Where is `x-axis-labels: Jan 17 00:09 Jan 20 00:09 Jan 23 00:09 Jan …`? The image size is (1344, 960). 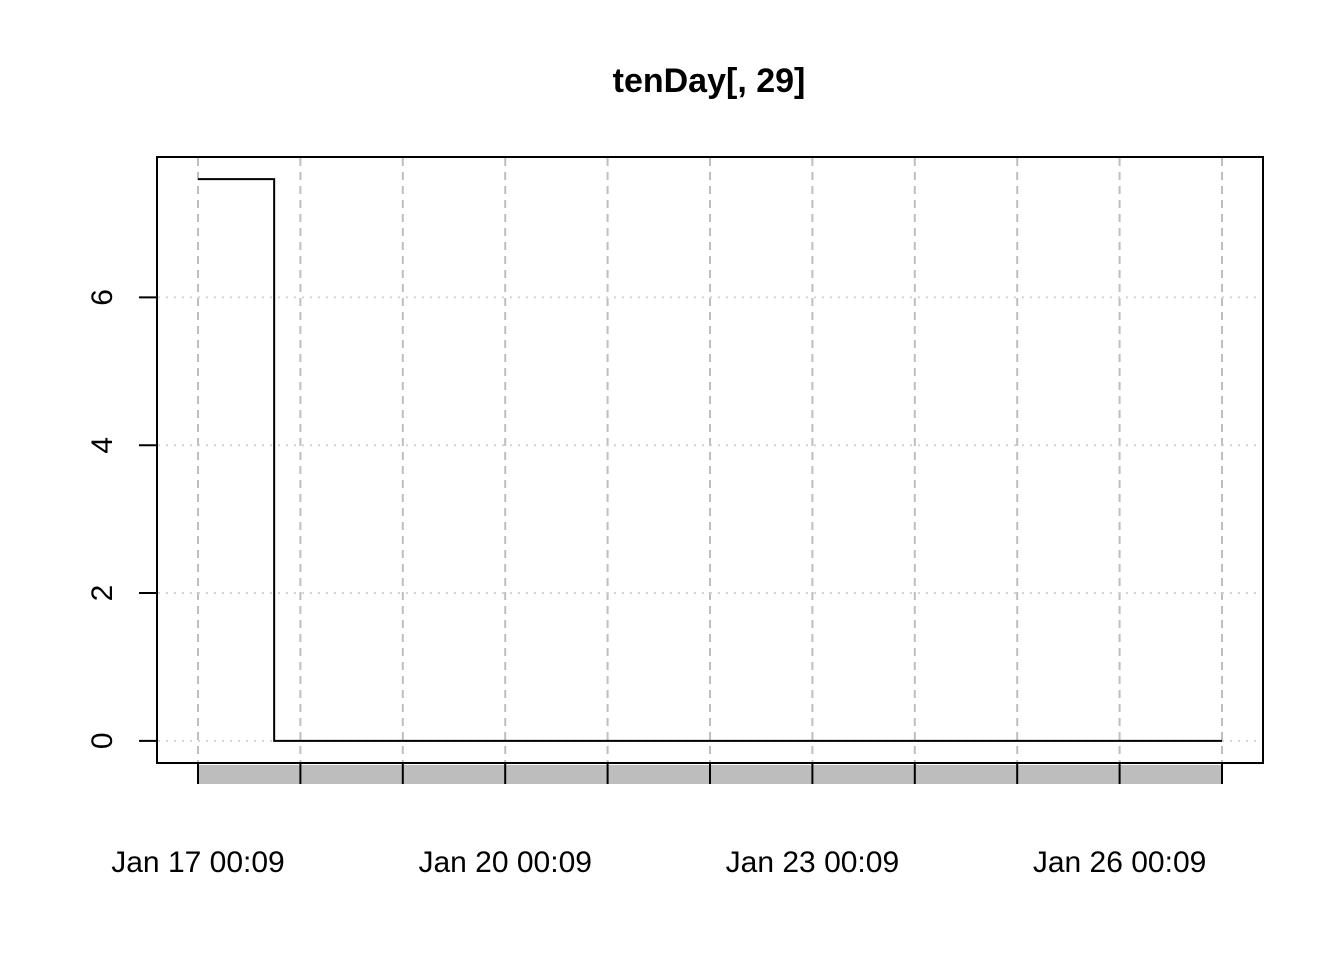 x-axis-labels: Jan 17 00:09 Jan 20 00:09 Jan 23 00:09 Jan … is located at coordinates (658, 862).